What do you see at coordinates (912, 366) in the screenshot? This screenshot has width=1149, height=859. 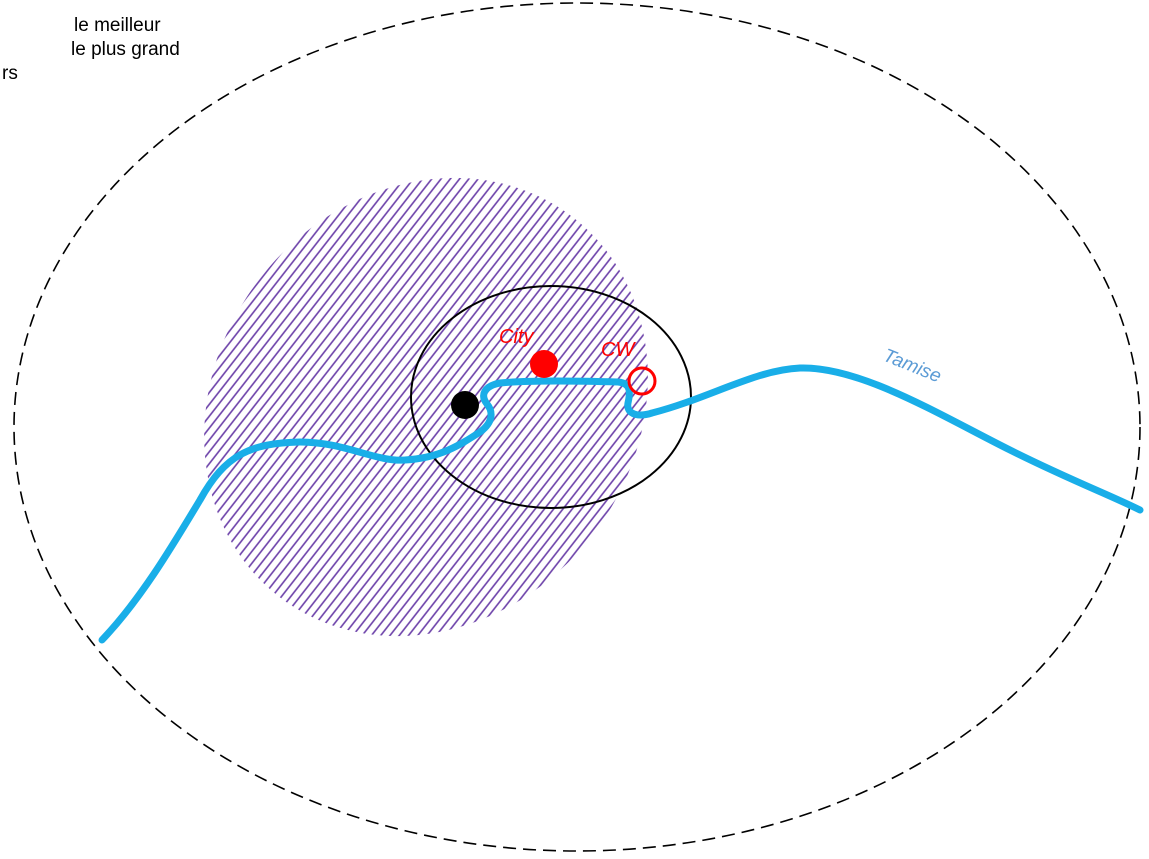 I see `river-label: Tamise` at bounding box center [912, 366].